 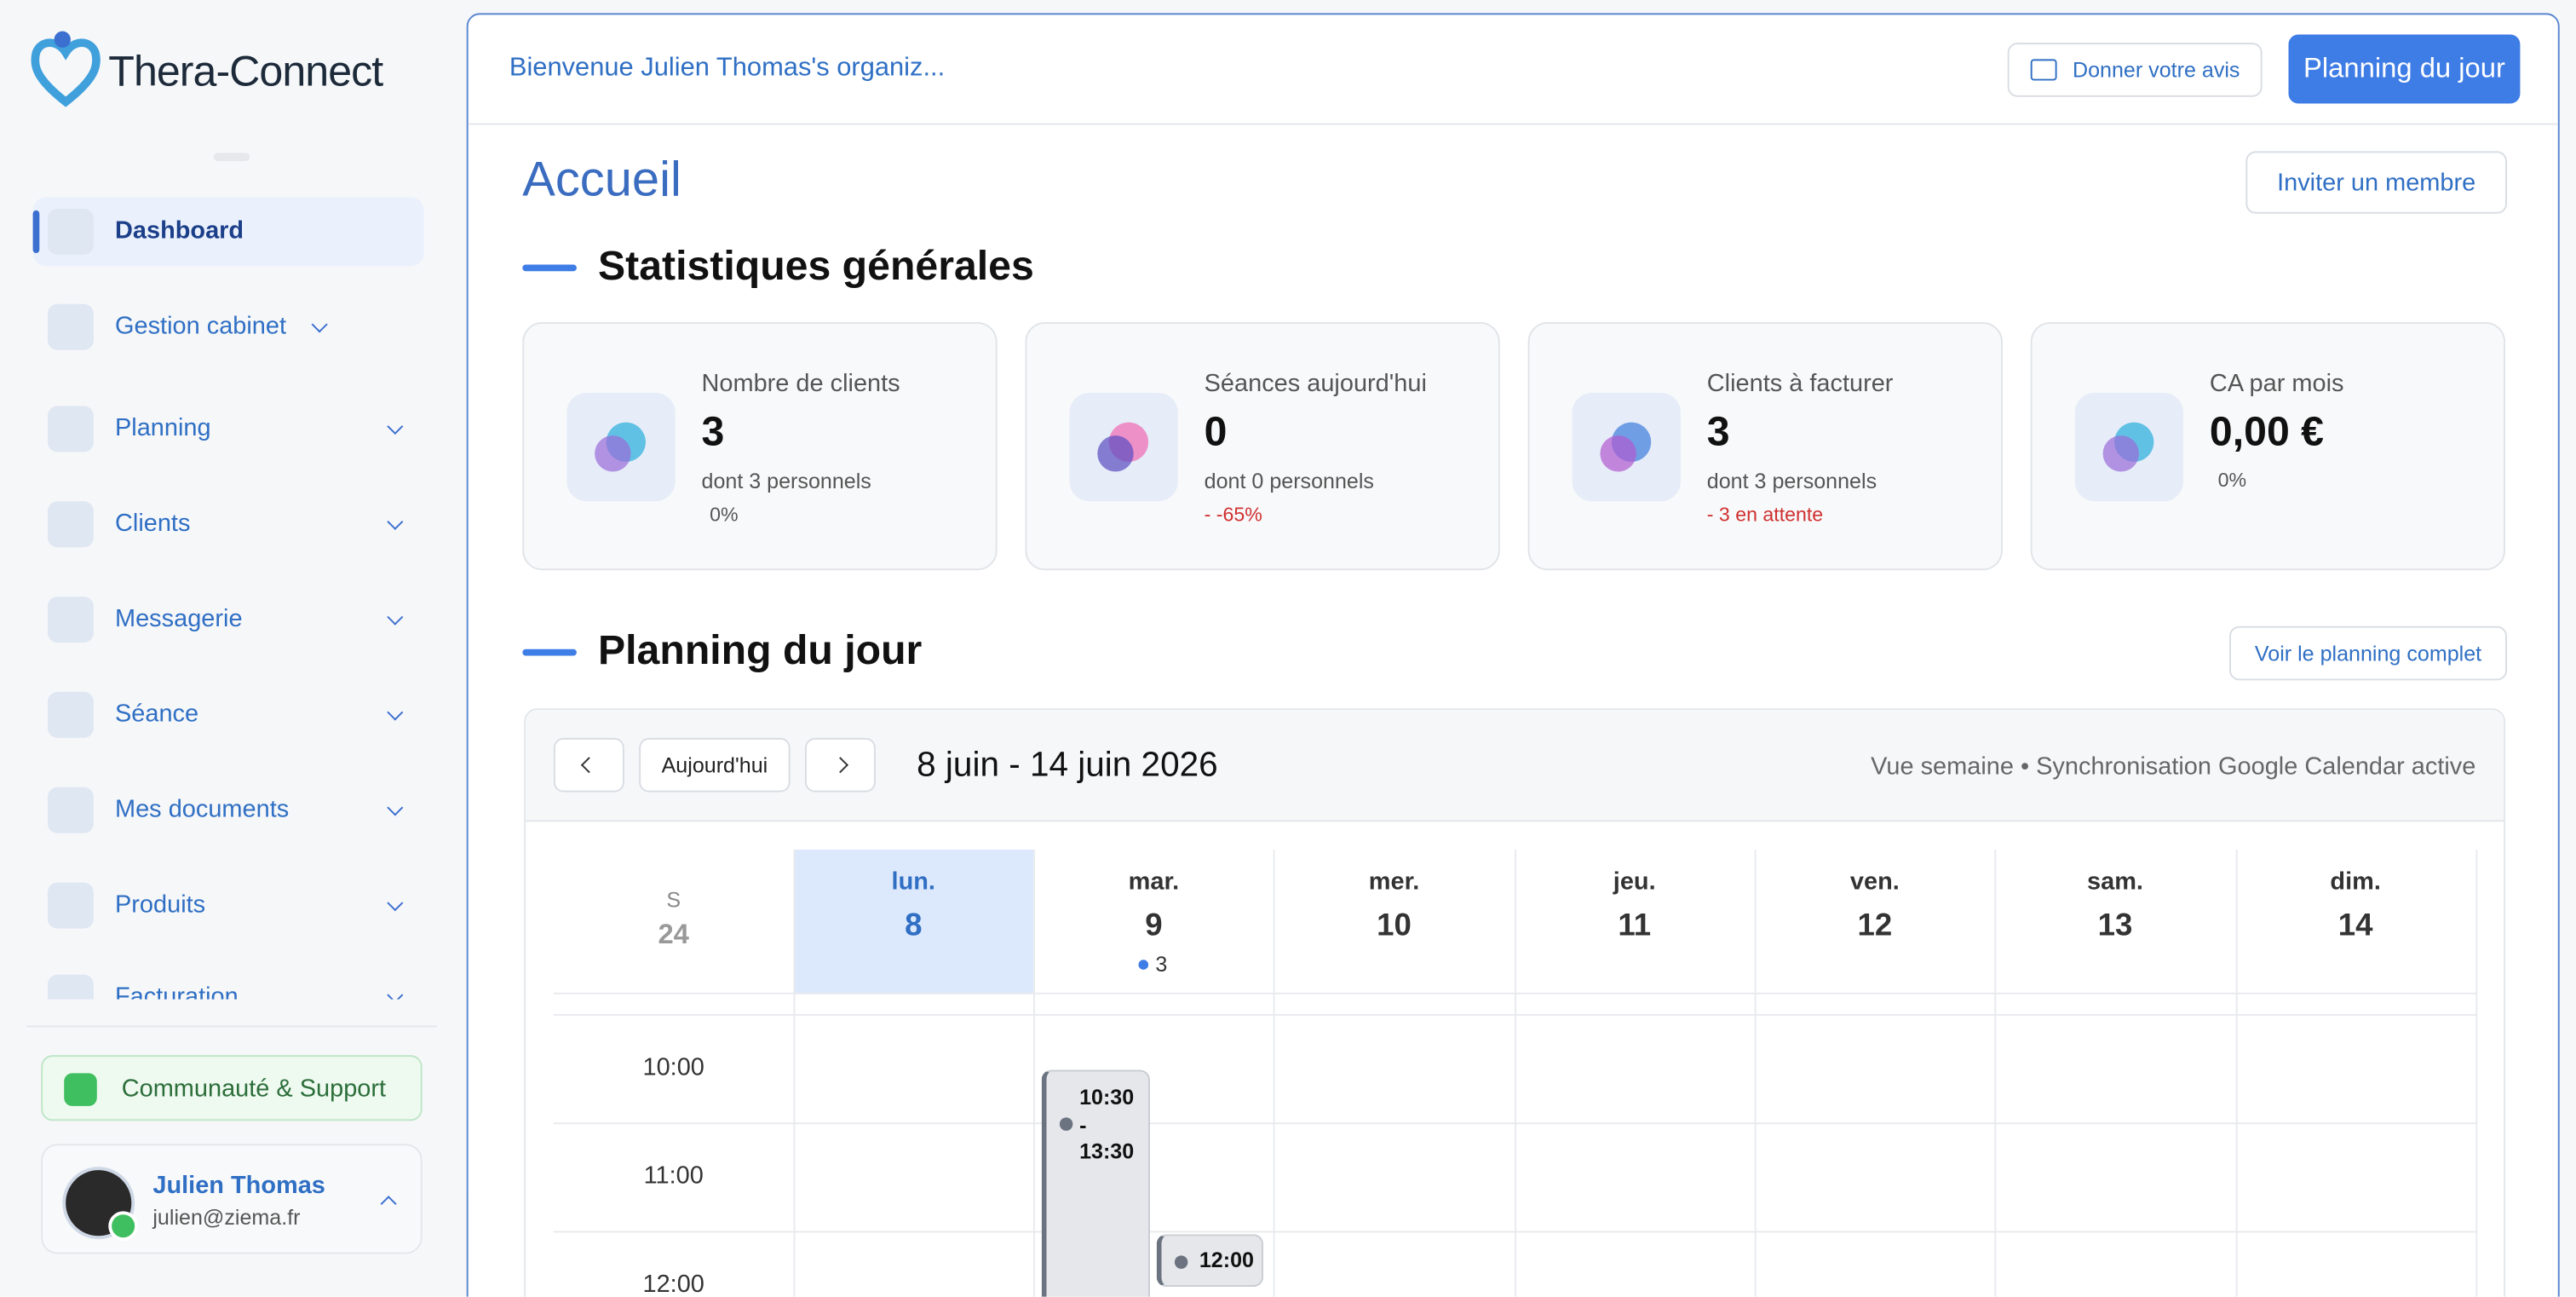 What do you see at coordinates (2266, 432) in the screenshot?
I see `stat-value: 0,00 €` at bounding box center [2266, 432].